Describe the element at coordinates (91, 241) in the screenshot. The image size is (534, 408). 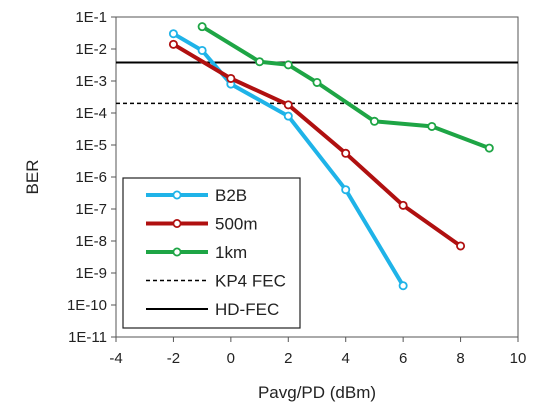
I see `y-tick-label: 1E-8` at that location.